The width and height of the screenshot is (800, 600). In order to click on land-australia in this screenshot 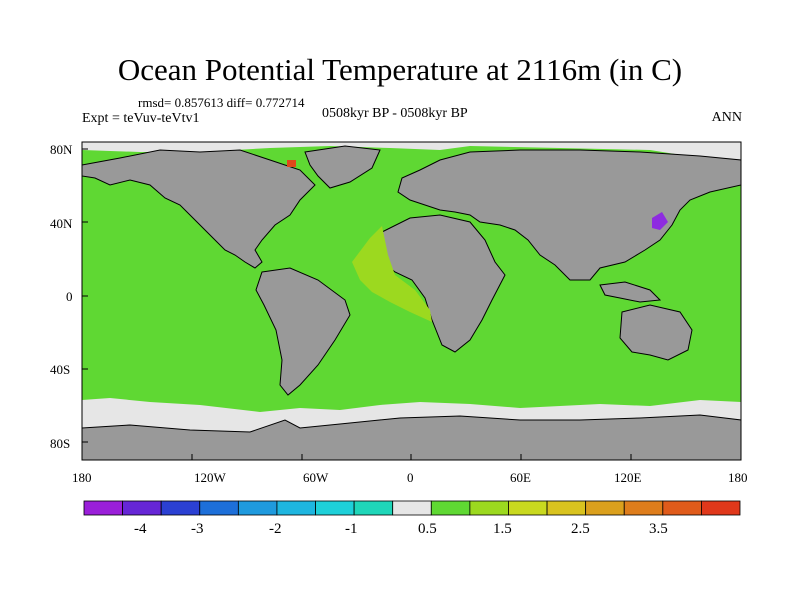, I will do `click(656, 332)`.